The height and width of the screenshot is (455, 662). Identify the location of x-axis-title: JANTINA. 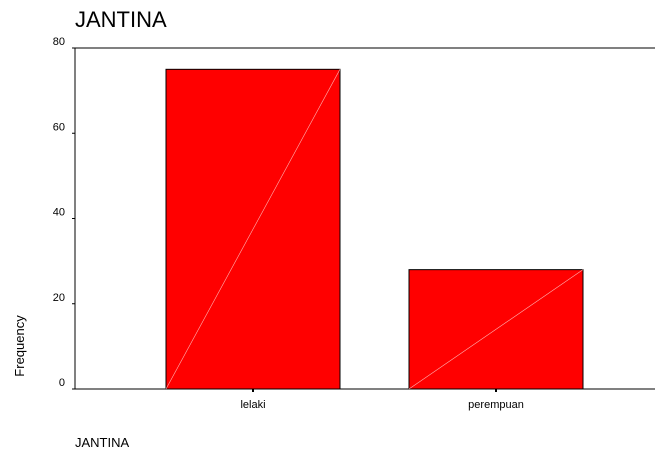
(102, 442).